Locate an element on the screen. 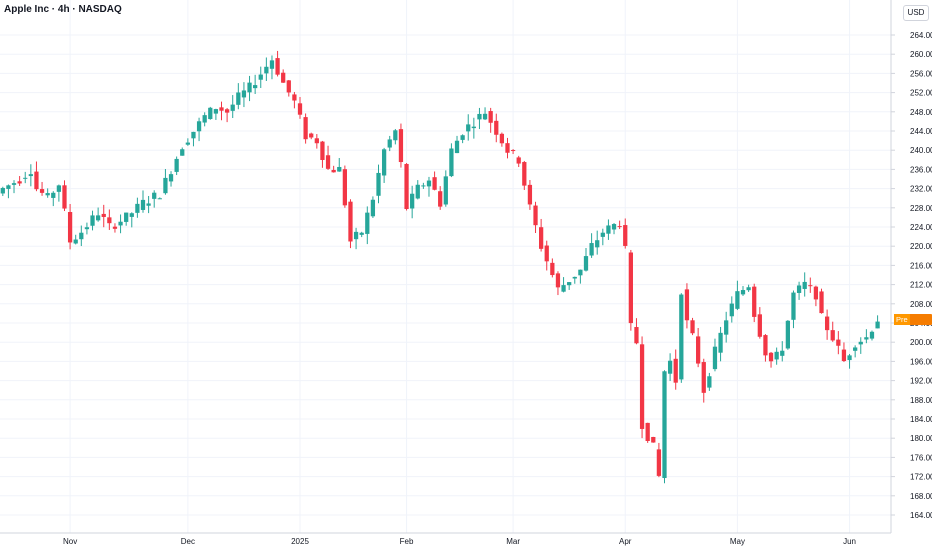 This screenshot has width=932, height=555. y-tick-label: 188.00 is located at coordinates (921, 400).